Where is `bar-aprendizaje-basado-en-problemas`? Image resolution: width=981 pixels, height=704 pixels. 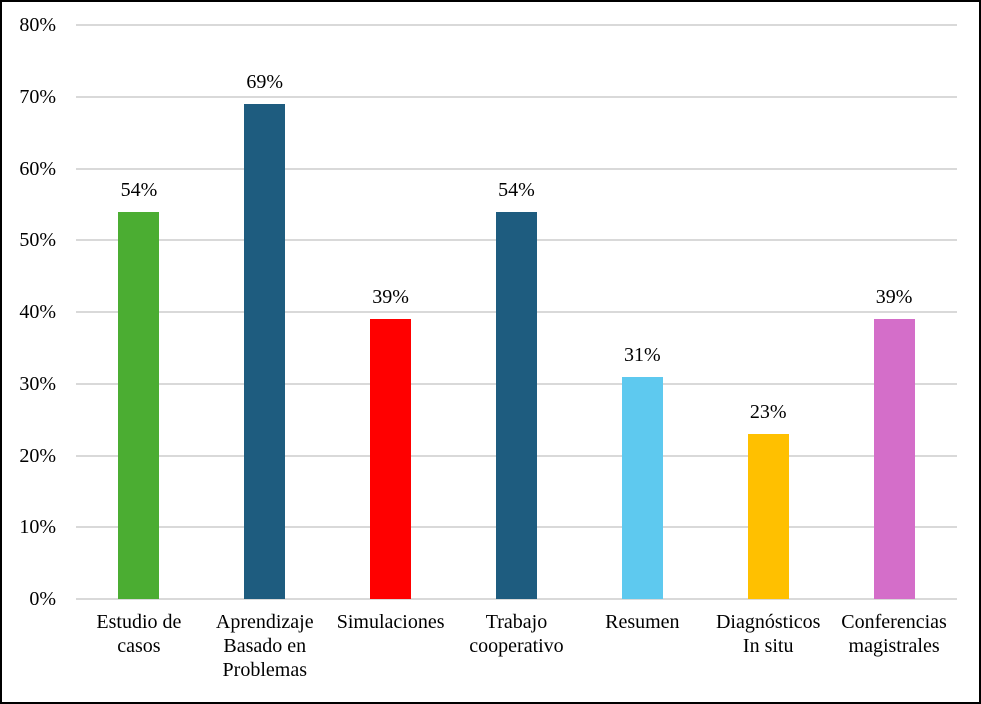 bar-aprendizaje-basado-en-problemas is located at coordinates (265, 351).